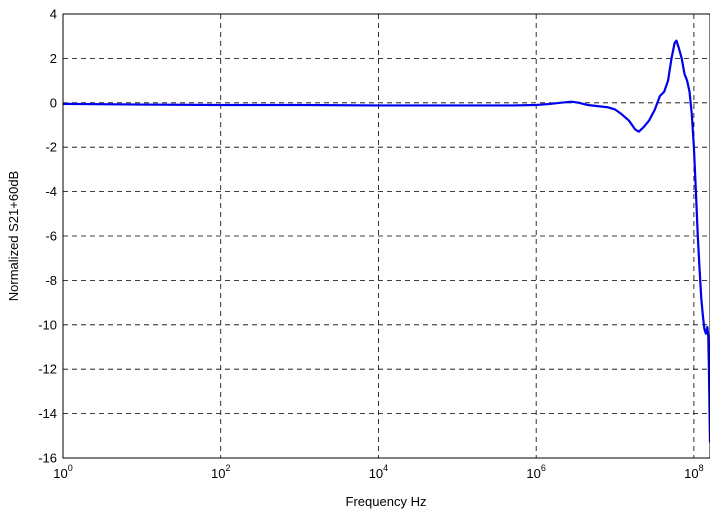 This screenshot has width=710, height=514. I want to click on x-tick-label: 10⁸, so click(693, 472).